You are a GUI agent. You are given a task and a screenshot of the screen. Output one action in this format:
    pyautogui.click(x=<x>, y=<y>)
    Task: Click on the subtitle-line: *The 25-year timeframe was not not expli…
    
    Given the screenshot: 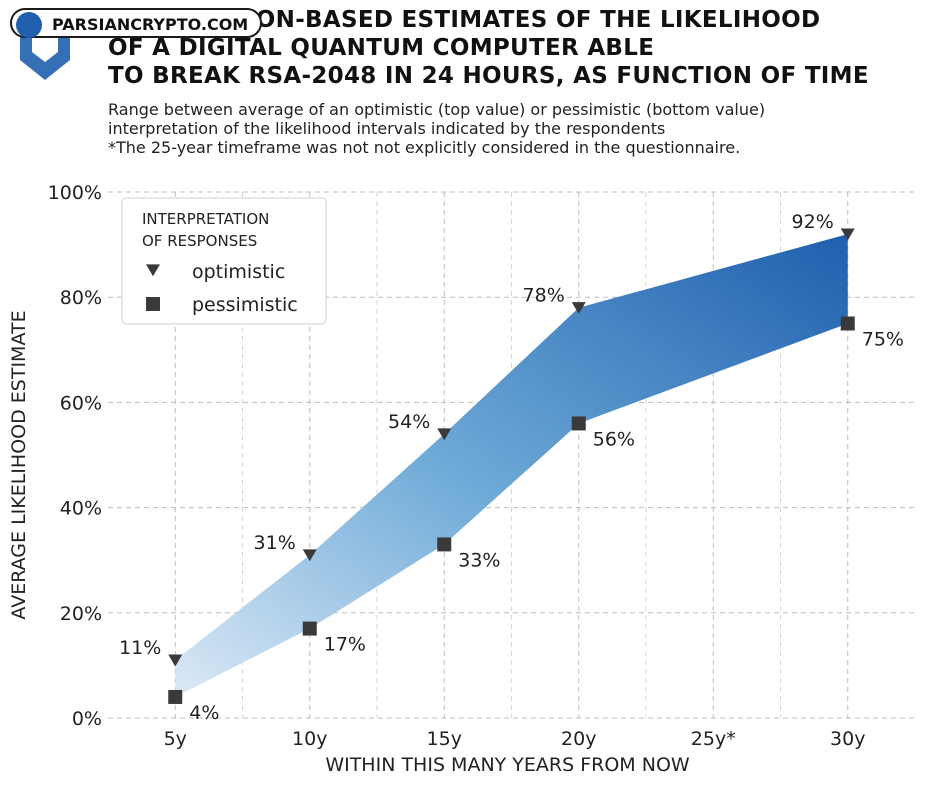 What is the action you would take?
    pyautogui.click(x=424, y=147)
    